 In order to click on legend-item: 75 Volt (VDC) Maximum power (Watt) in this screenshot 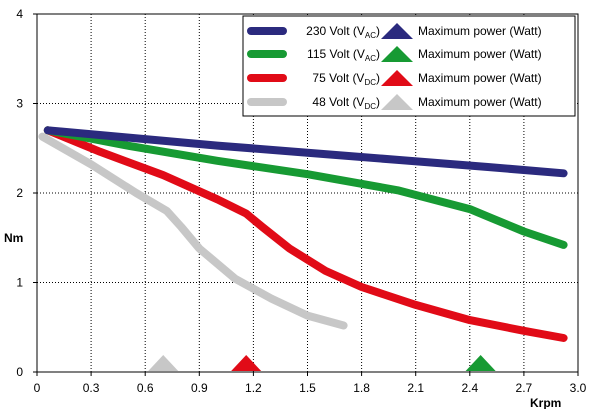, I will do `click(394, 78)`.